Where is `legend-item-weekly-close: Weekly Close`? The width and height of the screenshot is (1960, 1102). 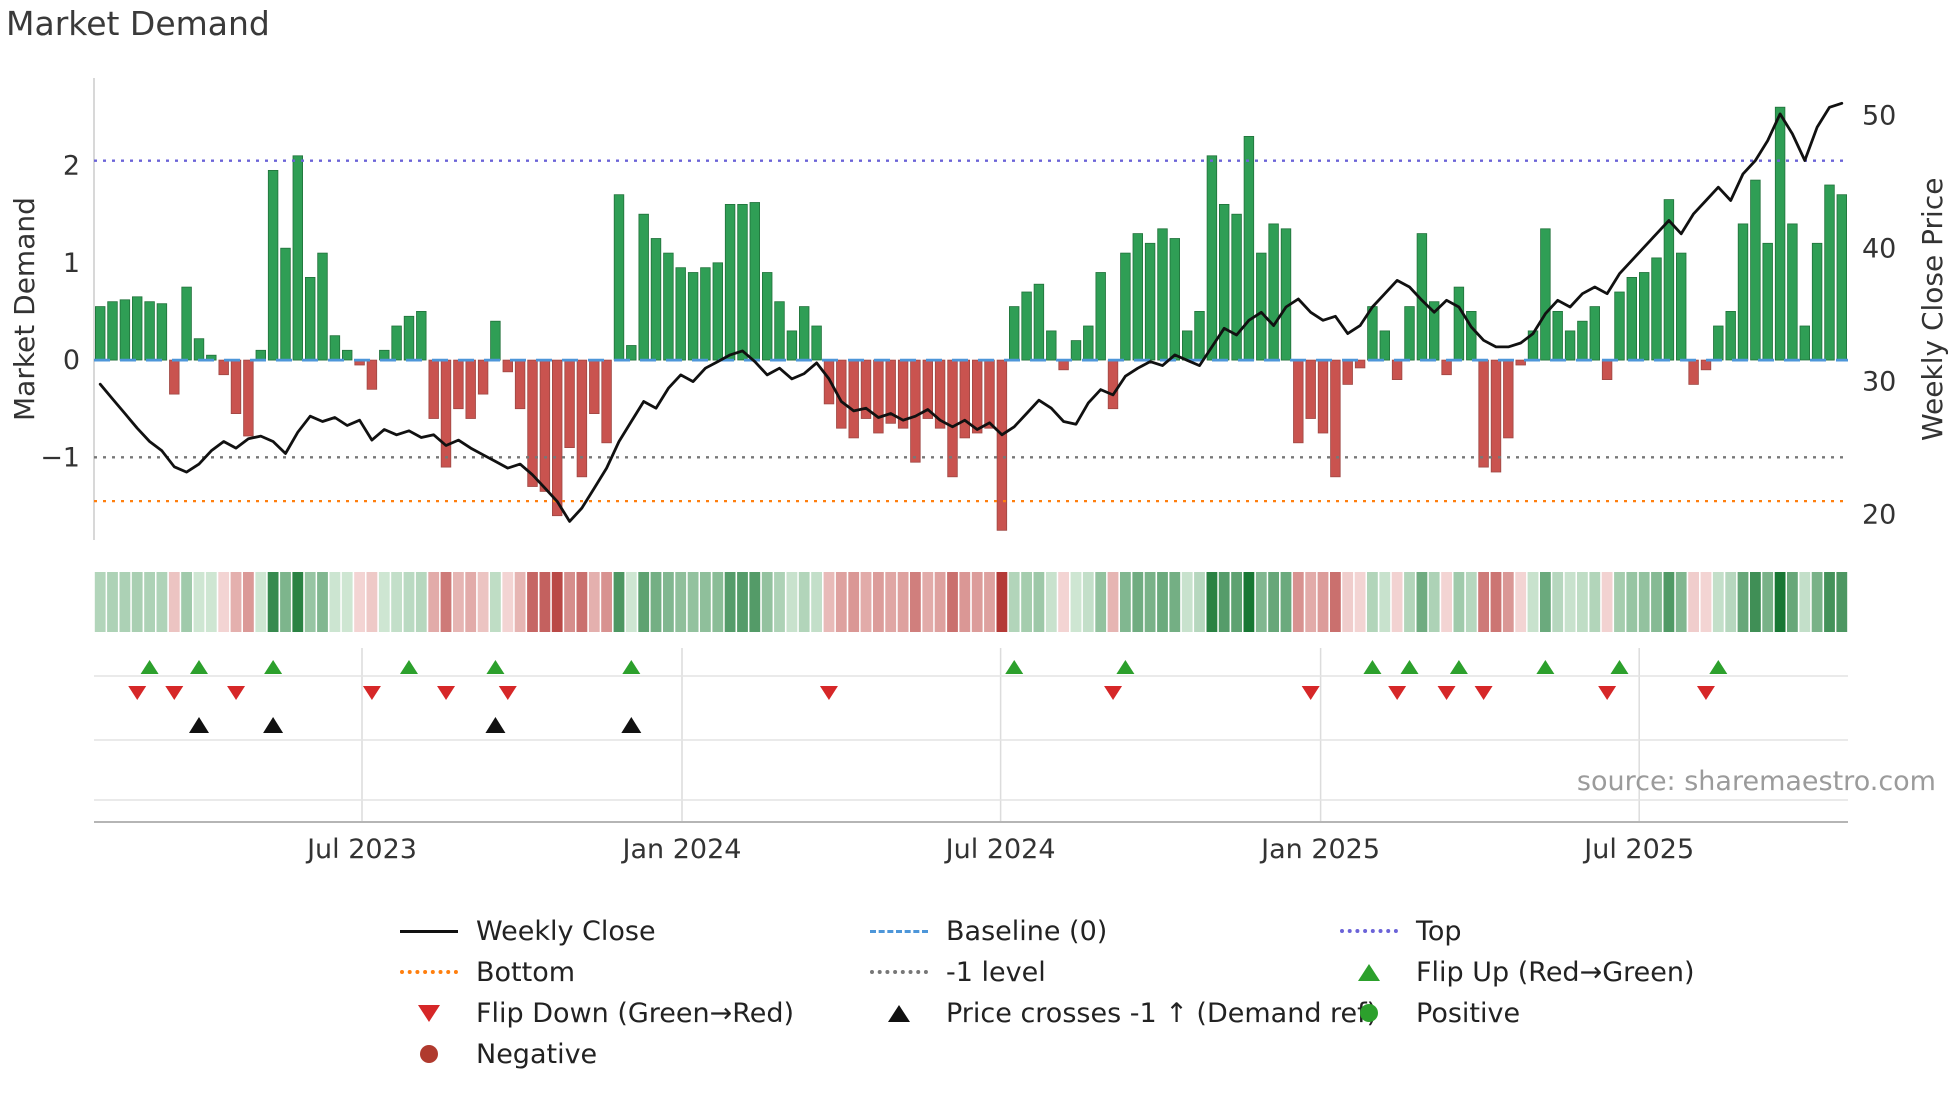 legend-item-weekly-close: Weekly Close is located at coordinates (633, 931).